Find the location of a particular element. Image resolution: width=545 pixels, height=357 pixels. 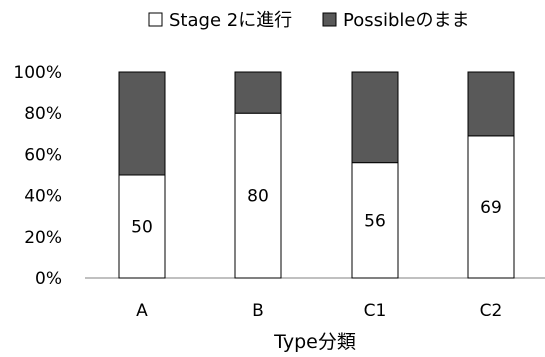

y-tick-label: 20% is located at coordinates (43, 238).